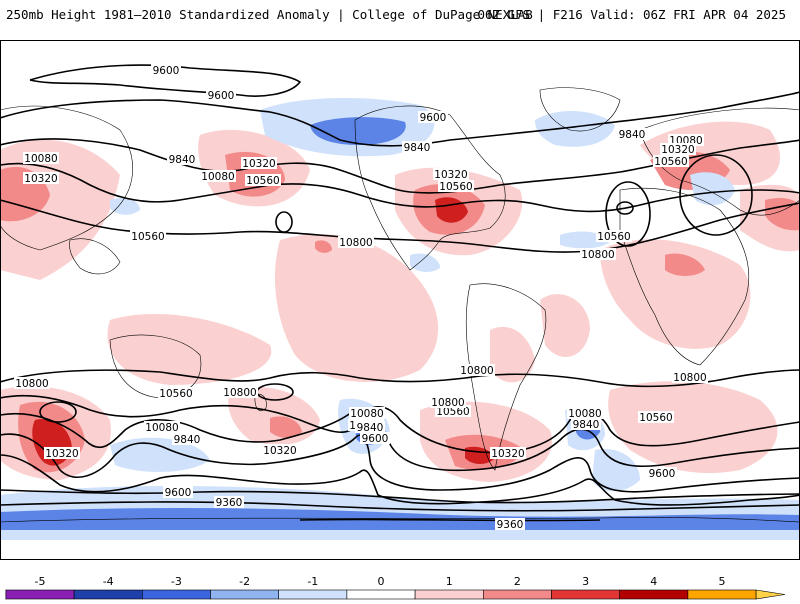 The width and height of the screenshot is (800, 604). What do you see at coordinates (450, 520) in the screenshot?
I see `contour-9360-south-inner` at bounding box center [450, 520].